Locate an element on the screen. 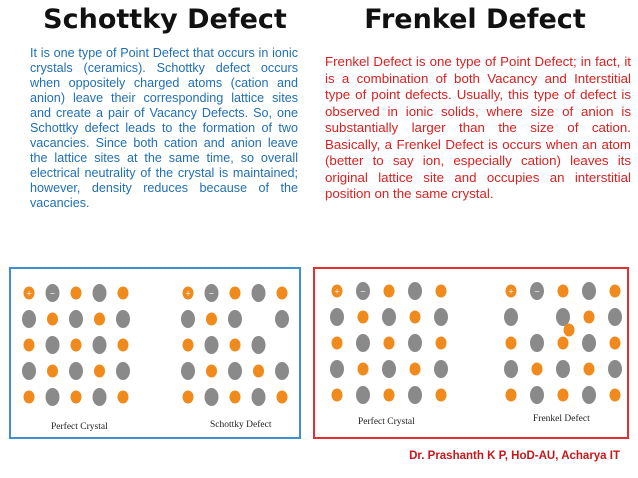  schottky-lattice-figure: + − + − is located at coordinates (155, 345).